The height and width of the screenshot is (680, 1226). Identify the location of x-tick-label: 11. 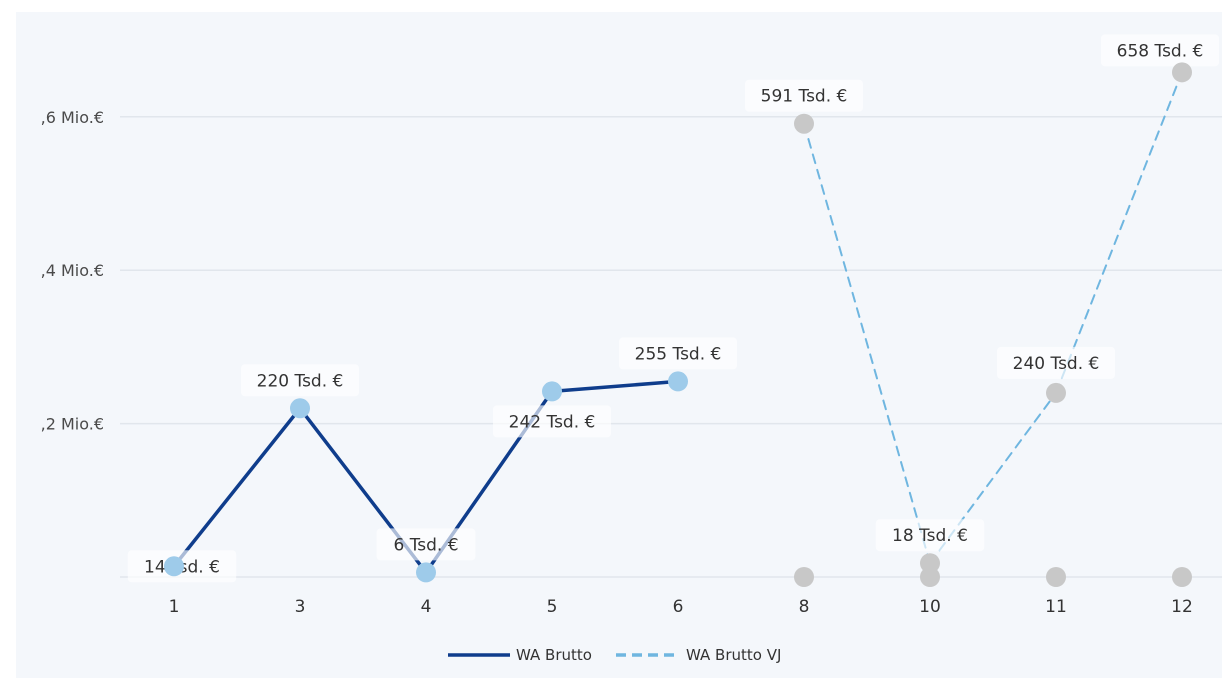
(1056, 607).